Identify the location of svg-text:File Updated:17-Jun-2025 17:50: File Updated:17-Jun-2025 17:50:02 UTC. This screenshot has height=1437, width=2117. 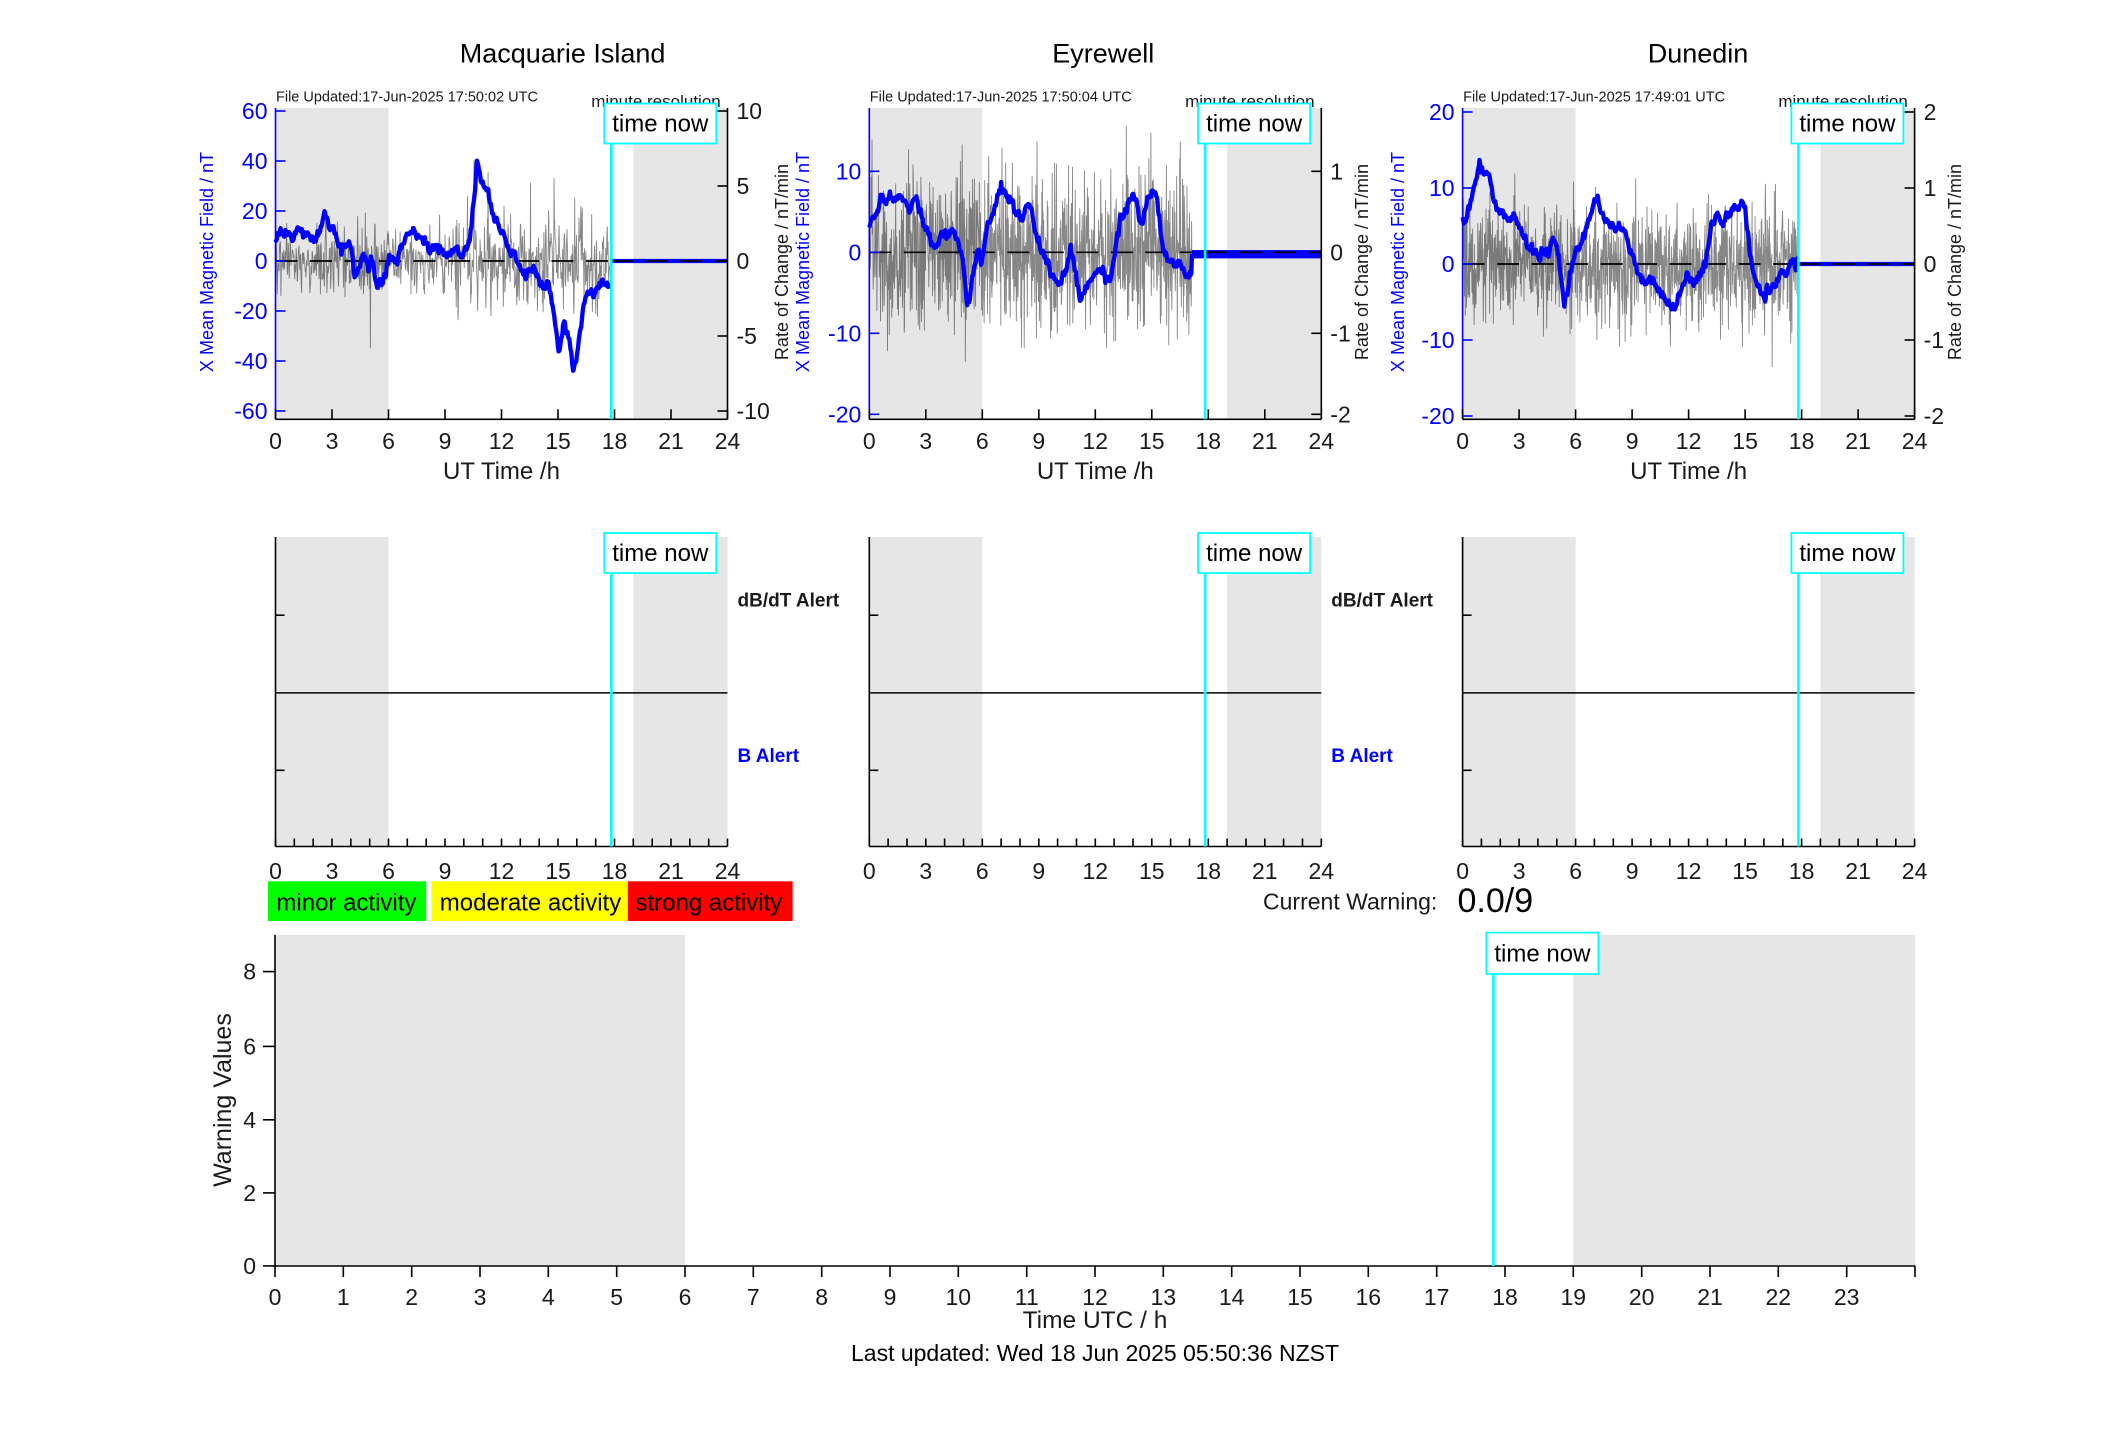
(407, 98).